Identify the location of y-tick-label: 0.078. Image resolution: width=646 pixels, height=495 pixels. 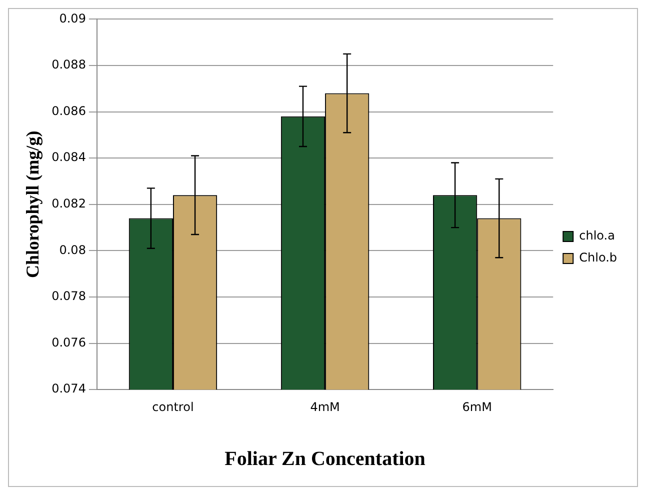
(69, 296).